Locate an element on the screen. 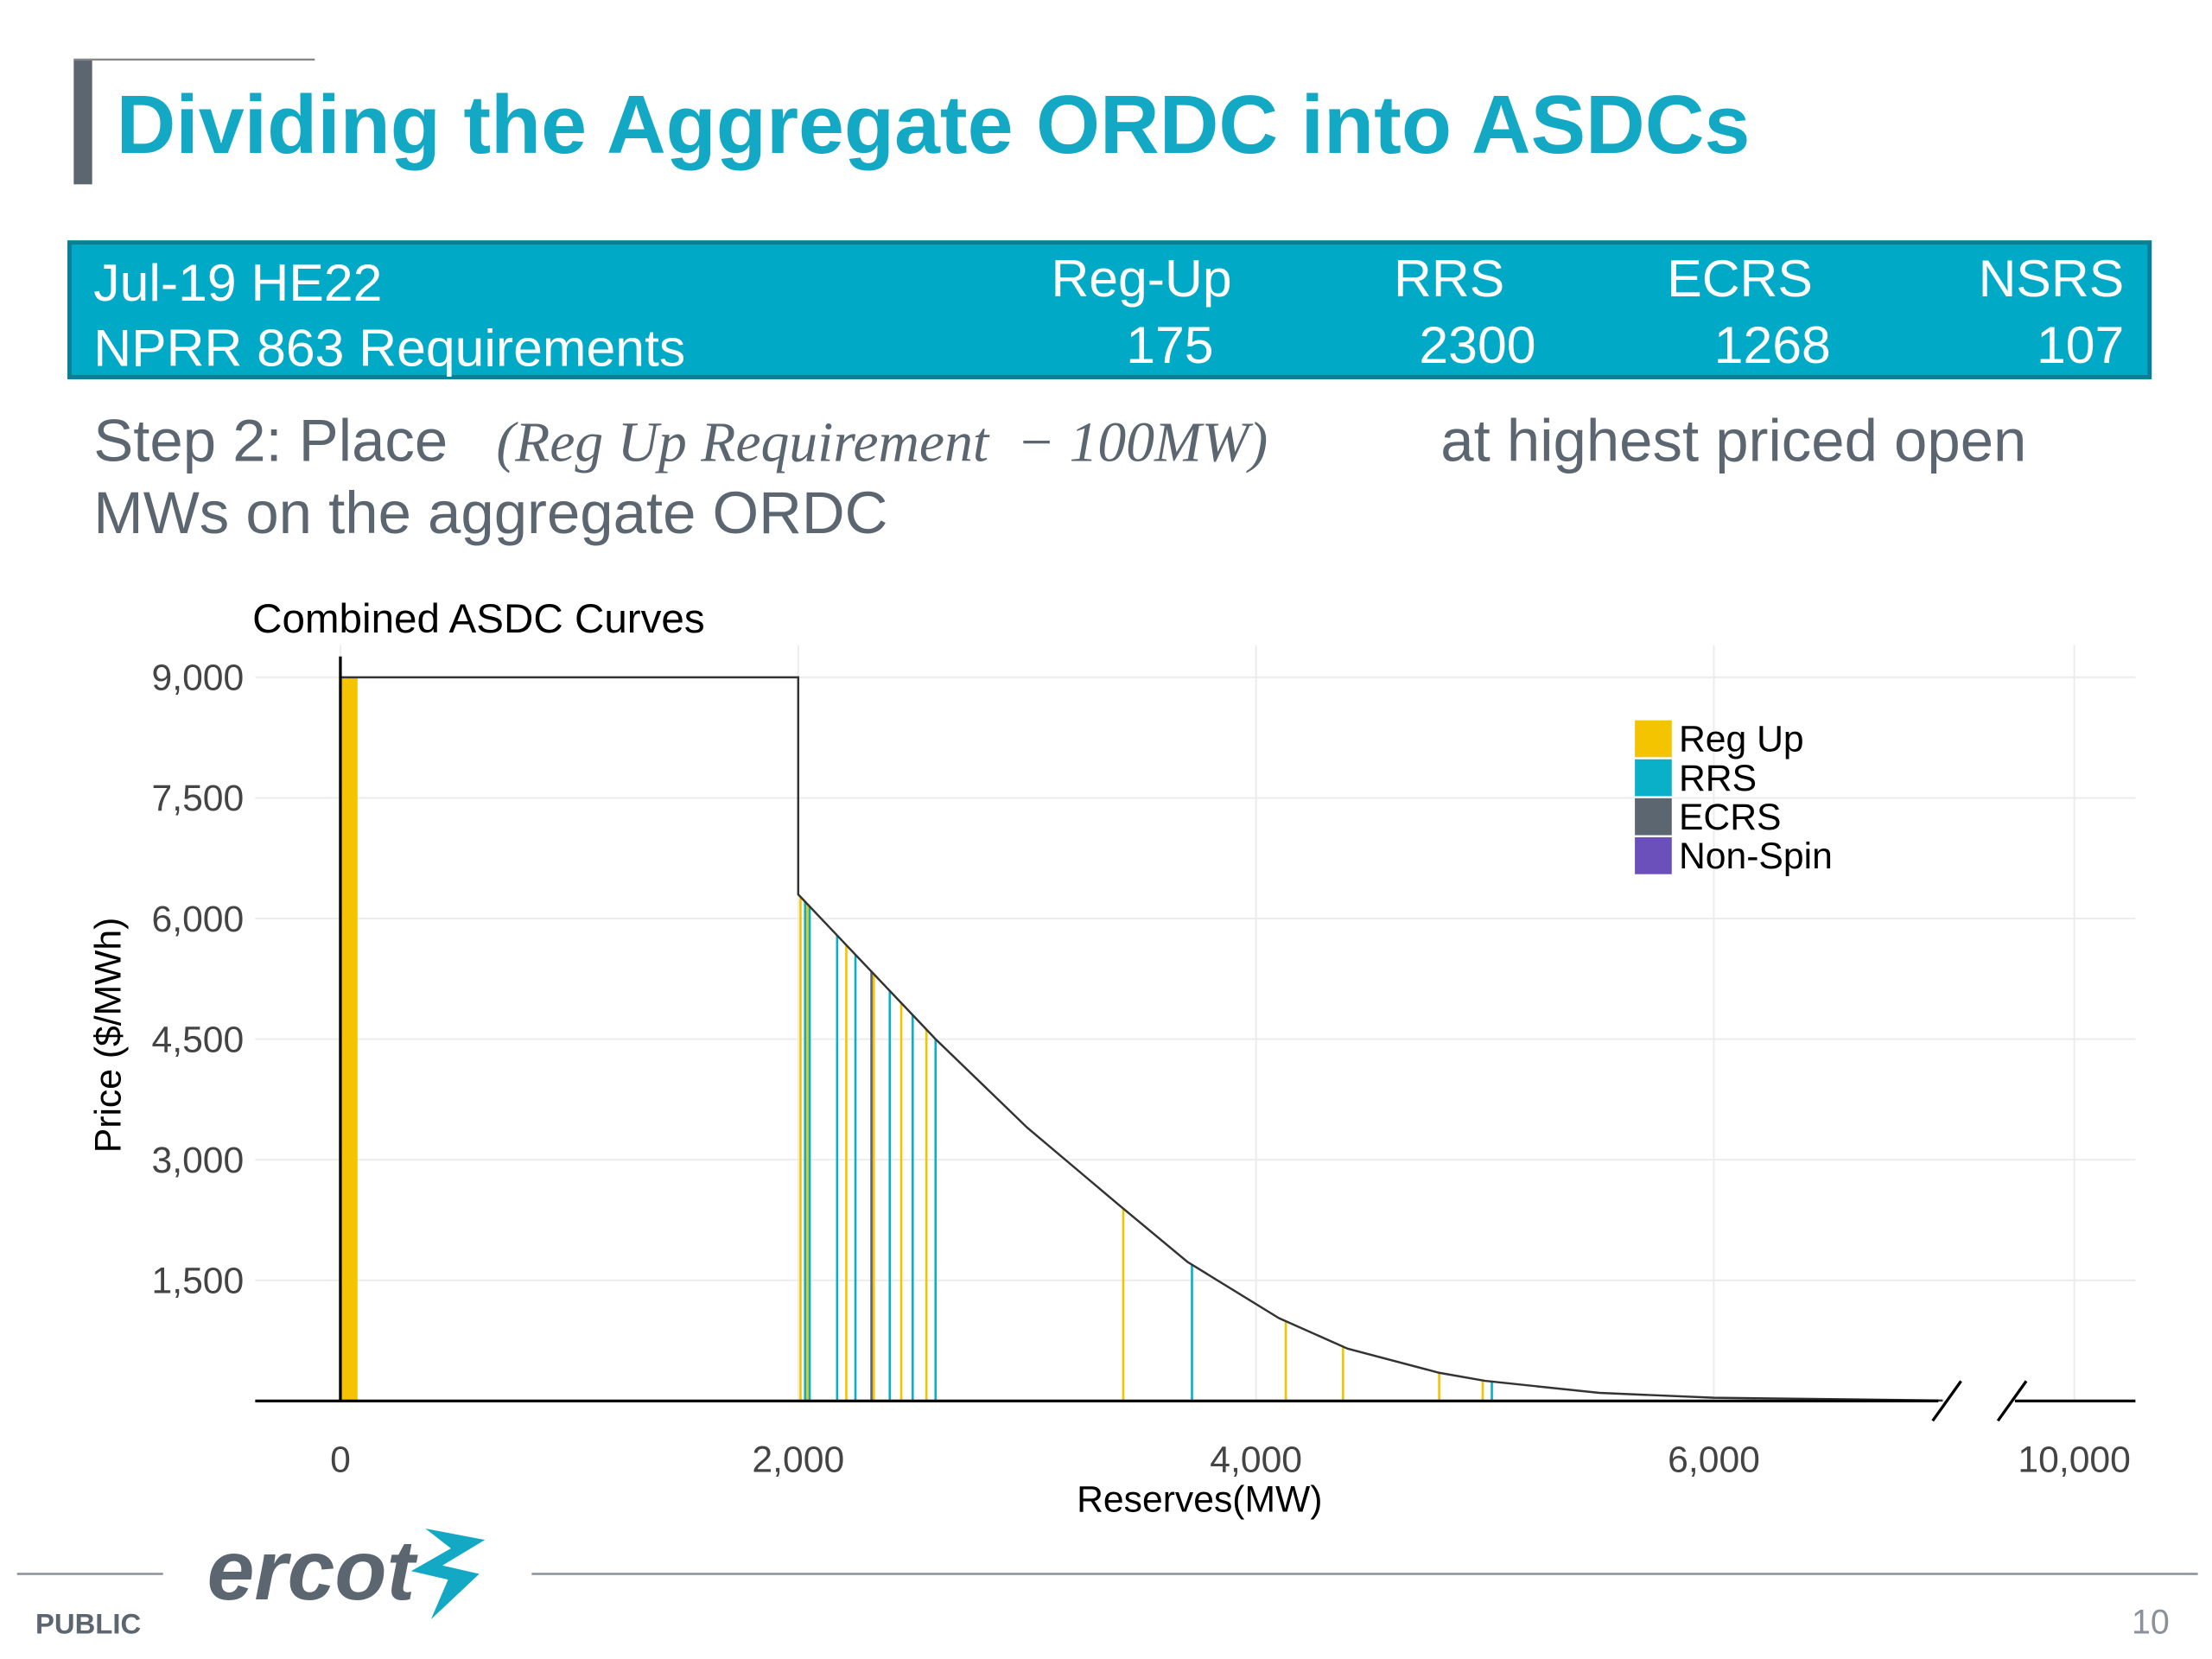 This screenshot has width=2212, height=1659. legend-label: ECRS is located at coordinates (1730, 817).